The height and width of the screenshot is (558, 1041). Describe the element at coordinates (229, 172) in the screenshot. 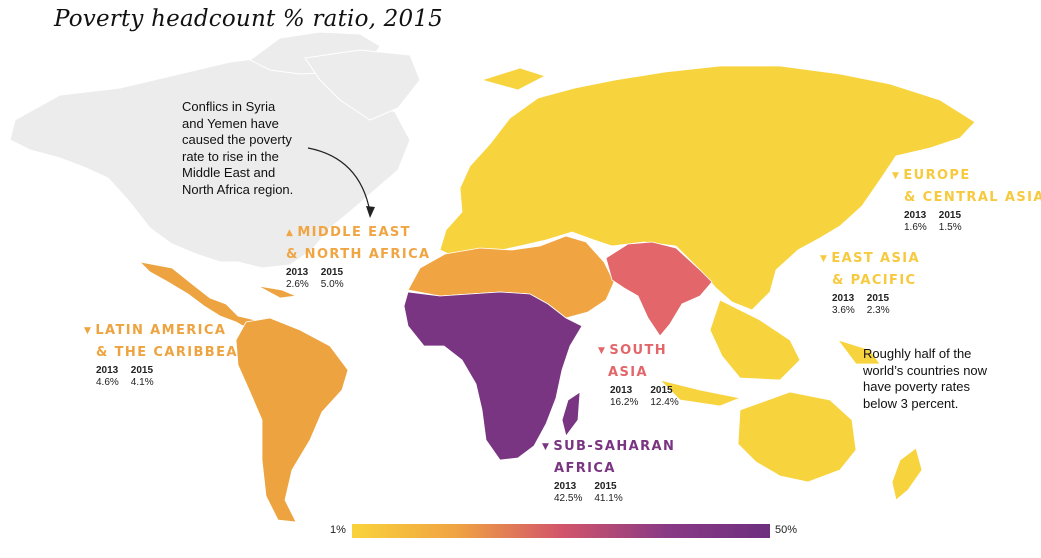

I see `note-line: Middle East and` at that location.